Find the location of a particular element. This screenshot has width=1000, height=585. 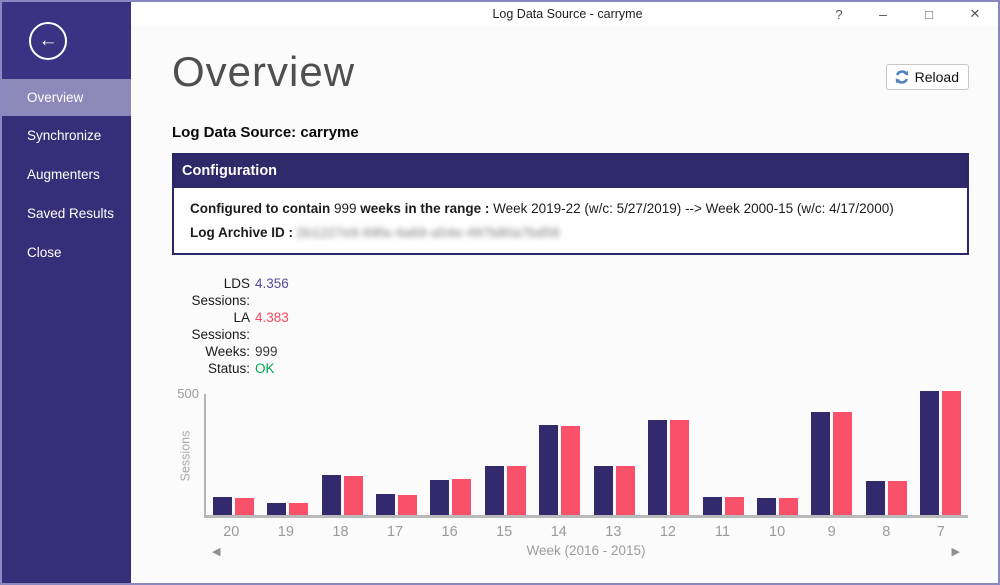

arrow-left-icon: ← is located at coordinates (48, 40).